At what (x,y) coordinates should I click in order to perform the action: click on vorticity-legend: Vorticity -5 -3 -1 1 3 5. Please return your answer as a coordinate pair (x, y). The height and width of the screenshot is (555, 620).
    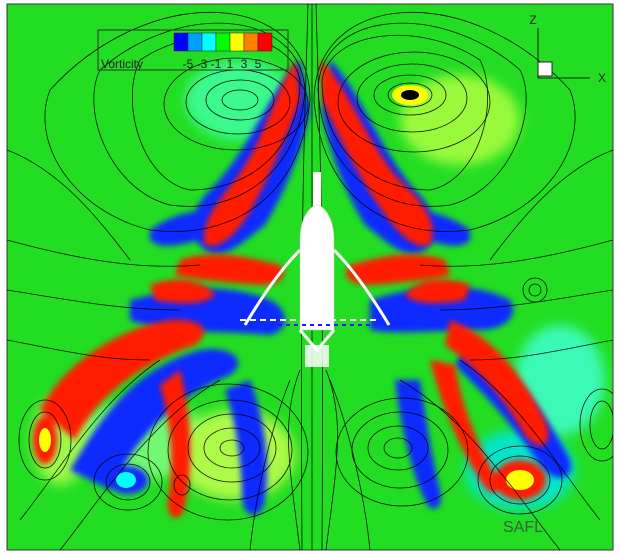
    Looking at the image, I should click on (193, 50).